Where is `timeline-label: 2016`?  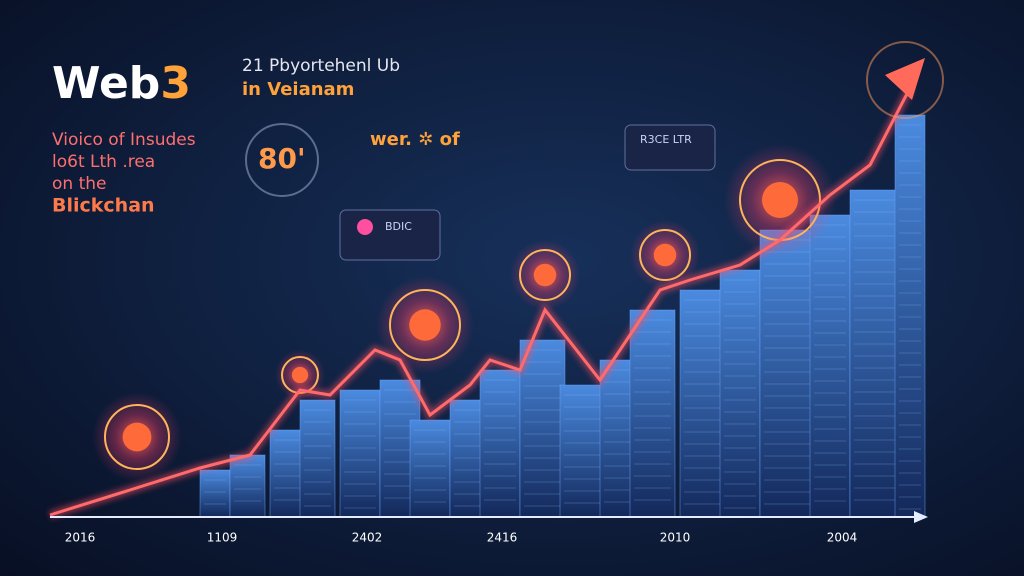
timeline-label: 2016 is located at coordinates (80, 538).